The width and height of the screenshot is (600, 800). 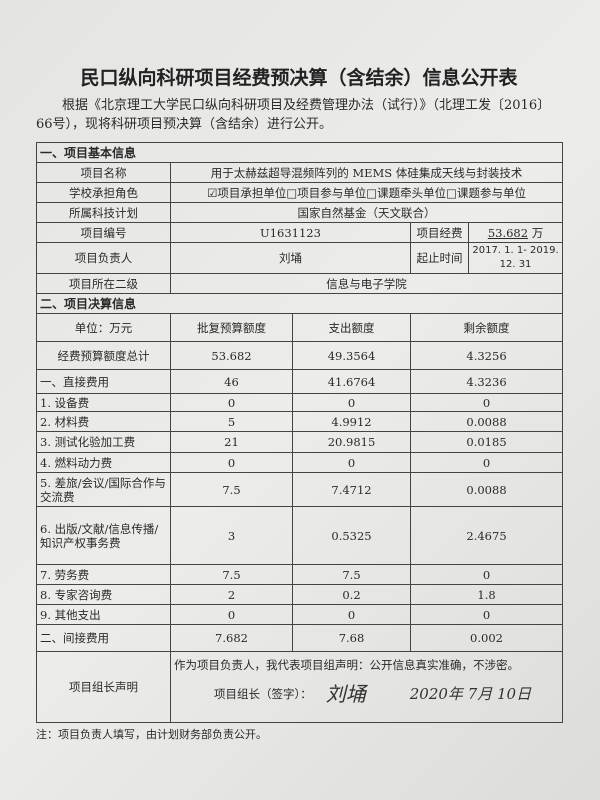 I want to click on spent-value: 7.68, so click(x=351, y=638).